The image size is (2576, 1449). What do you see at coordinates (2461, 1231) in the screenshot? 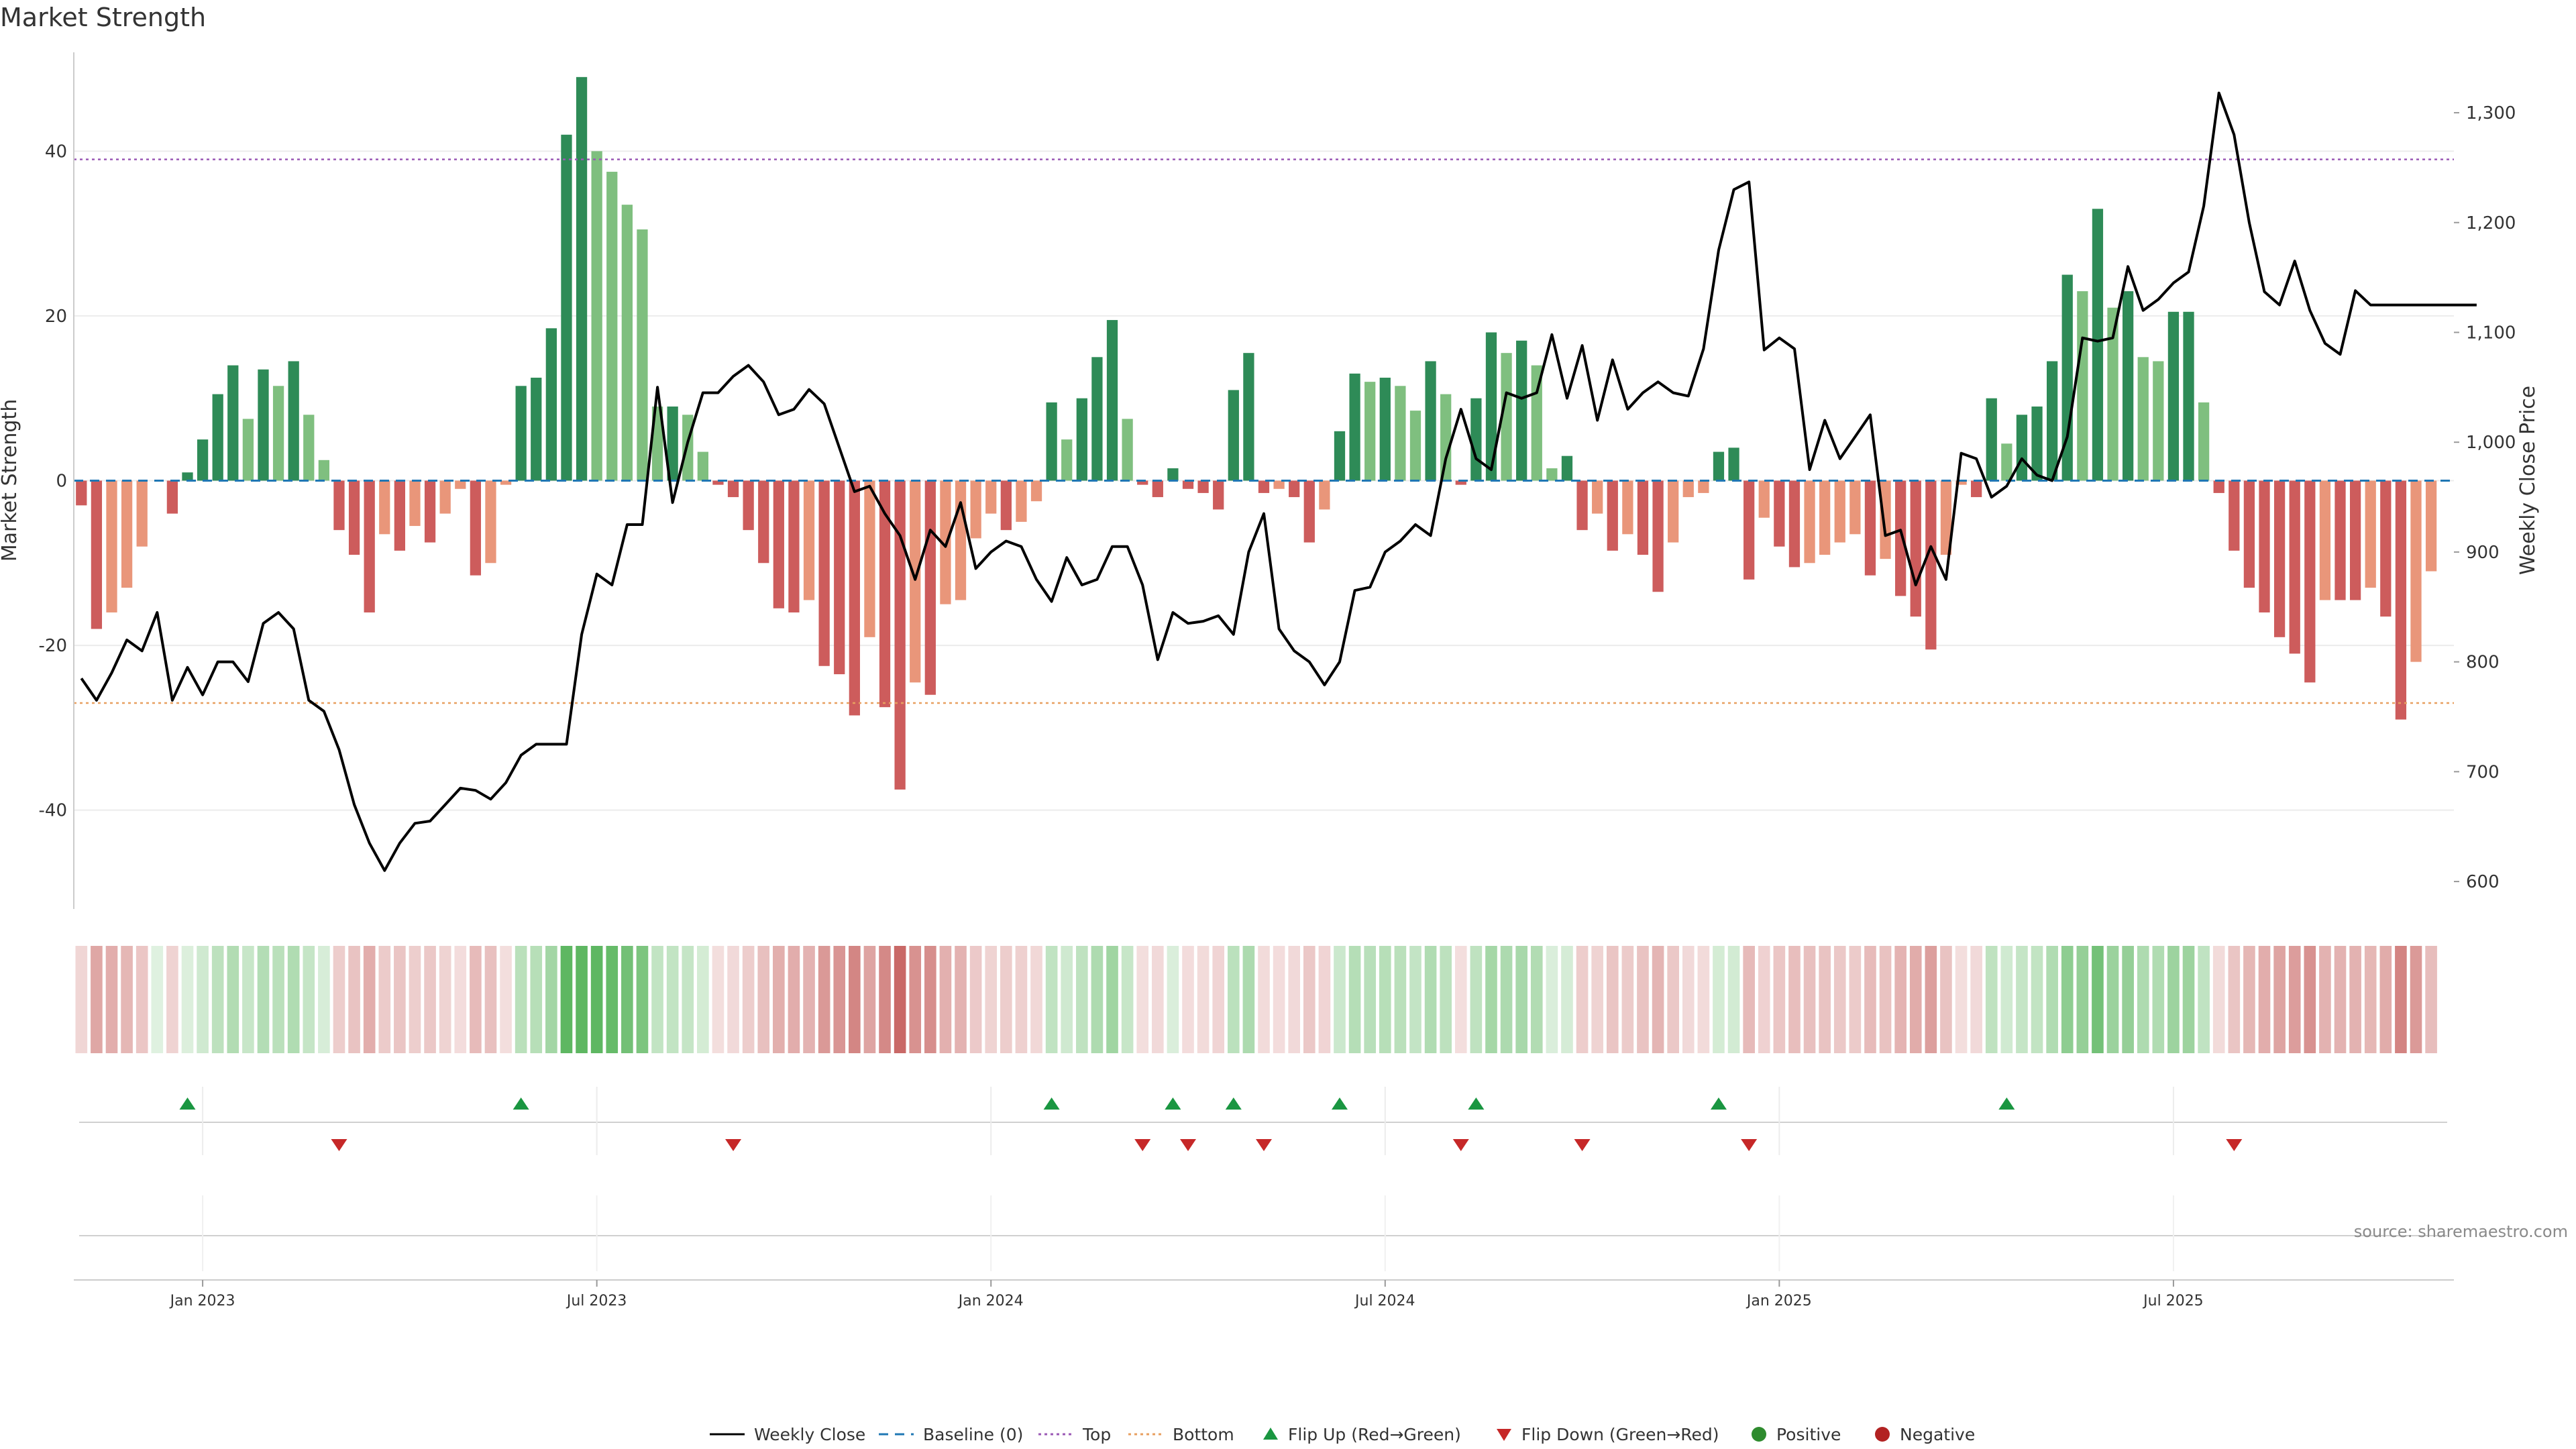
I see `source-credit: source: sharemaestro.com` at bounding box center [2461, 1231].